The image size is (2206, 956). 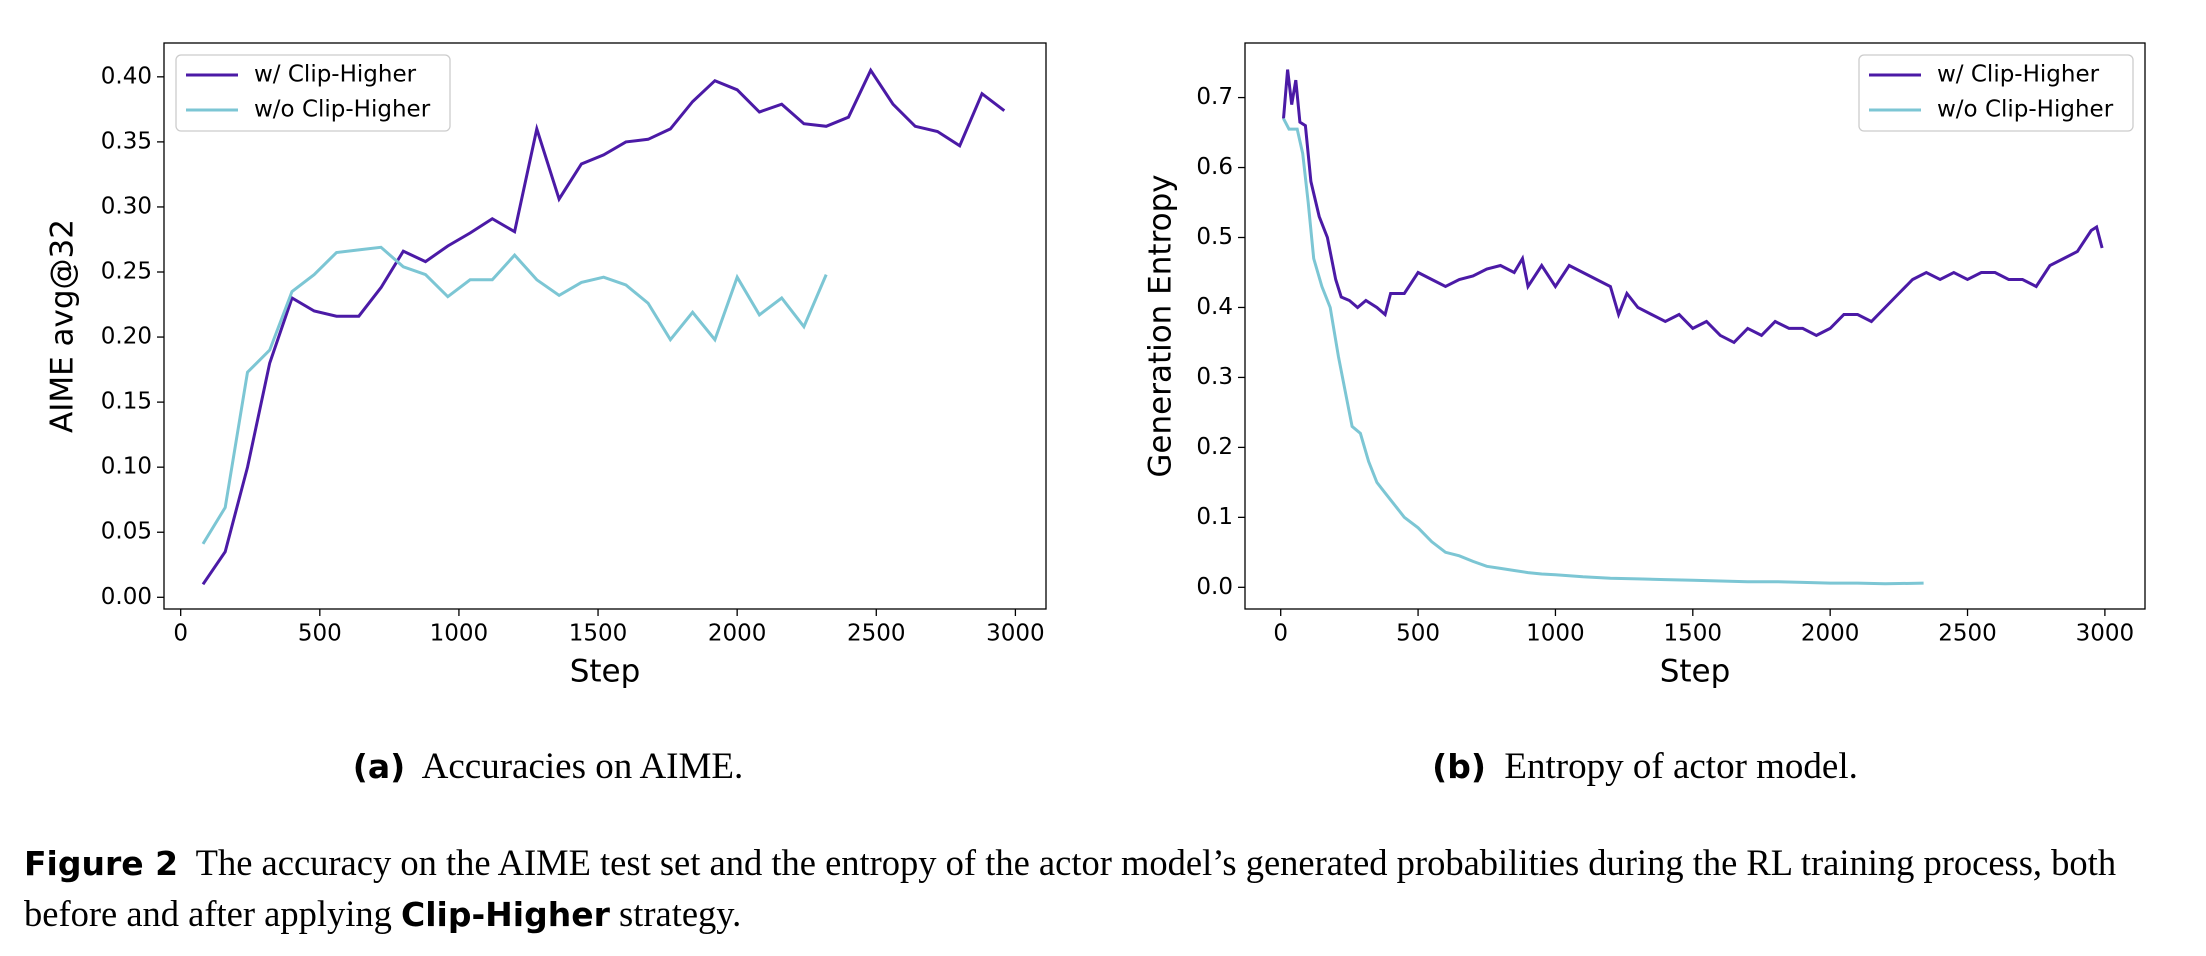 What do you see at coordinates (126, 206) in the screenshot?
I see `y-tick-label: 0.30` at bounding box center [126, 206].